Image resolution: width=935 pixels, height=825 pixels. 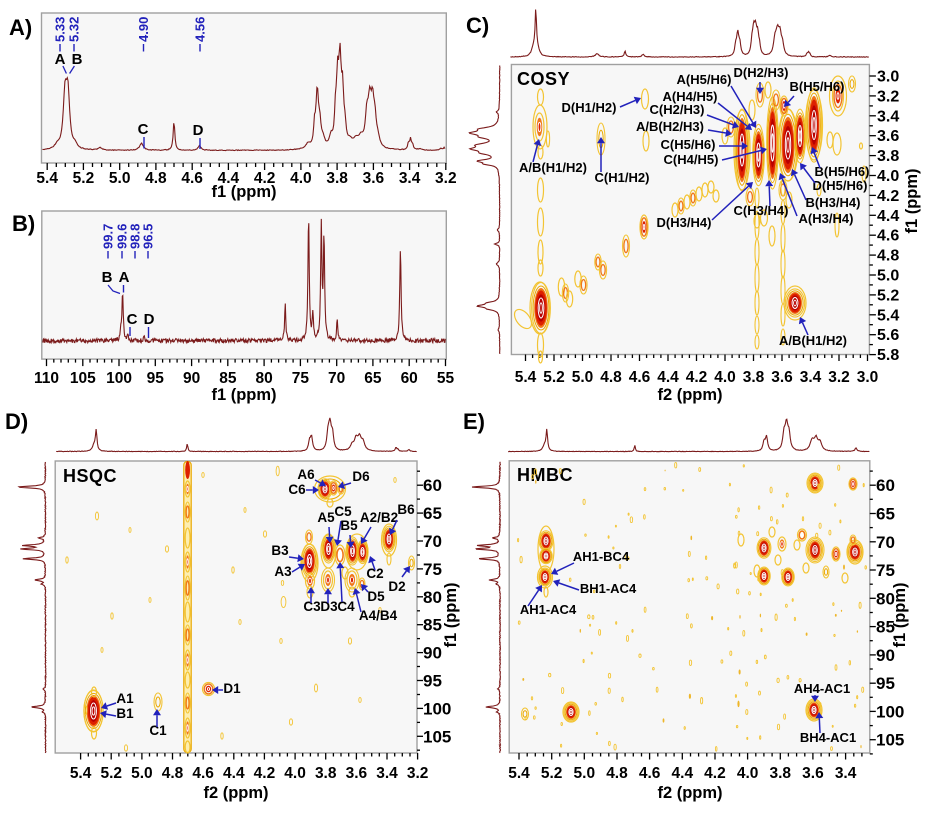 I want to click on svg-text: COSY, so click(x=543, y=79).